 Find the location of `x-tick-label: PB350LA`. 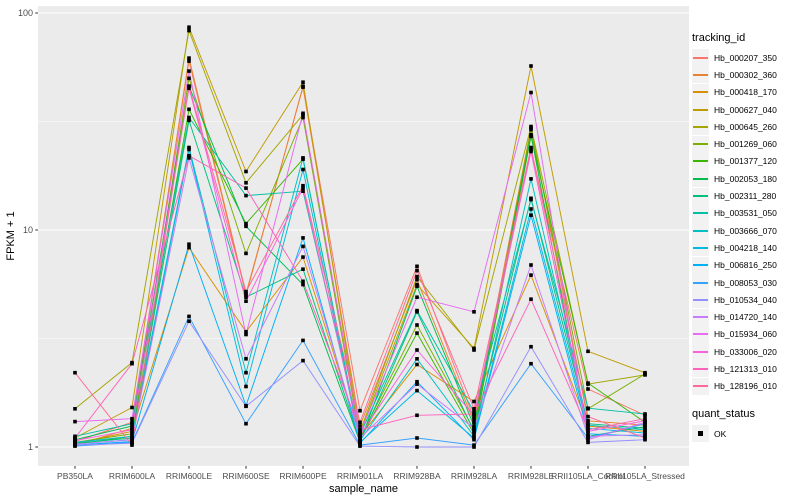

x-tick-label: PB350LA is located at coordinates (75, 476).